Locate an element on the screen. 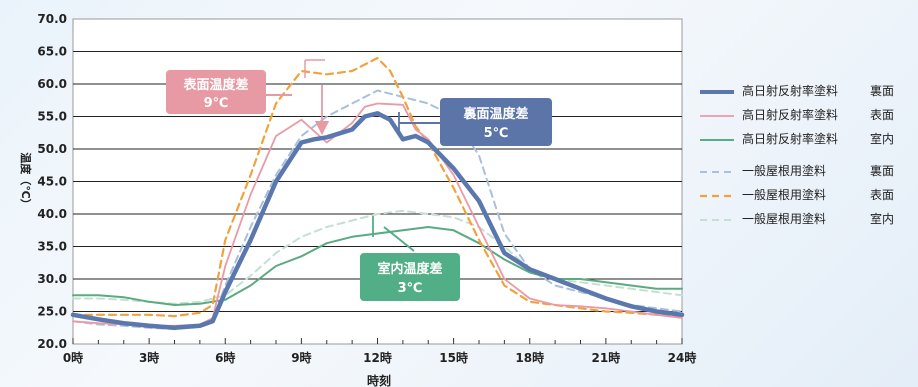  y-tick-label: 20.0 is located at coordinates (52, 344).